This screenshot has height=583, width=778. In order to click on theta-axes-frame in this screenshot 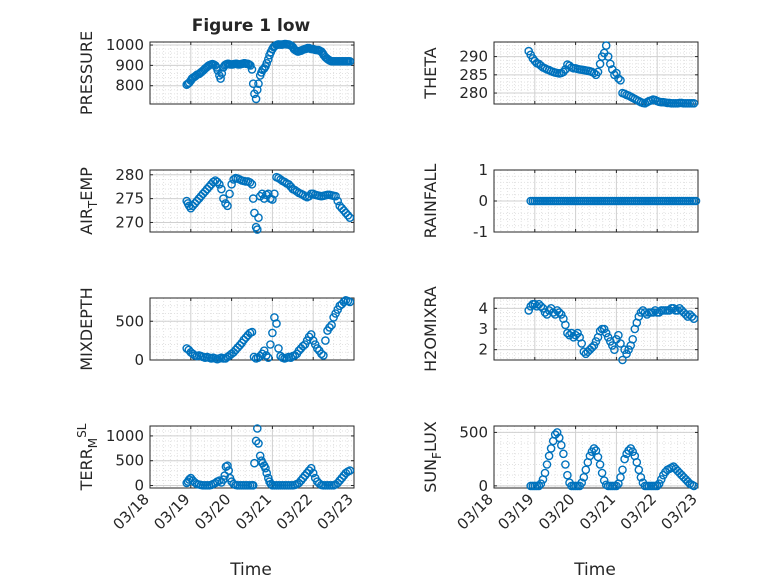, I will do `click(596, 73)`.